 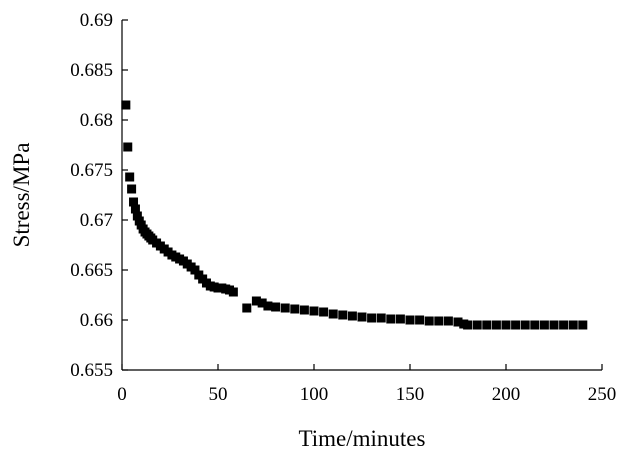 I want to click on x-tick-label: 50, so click(x=218, y=394).